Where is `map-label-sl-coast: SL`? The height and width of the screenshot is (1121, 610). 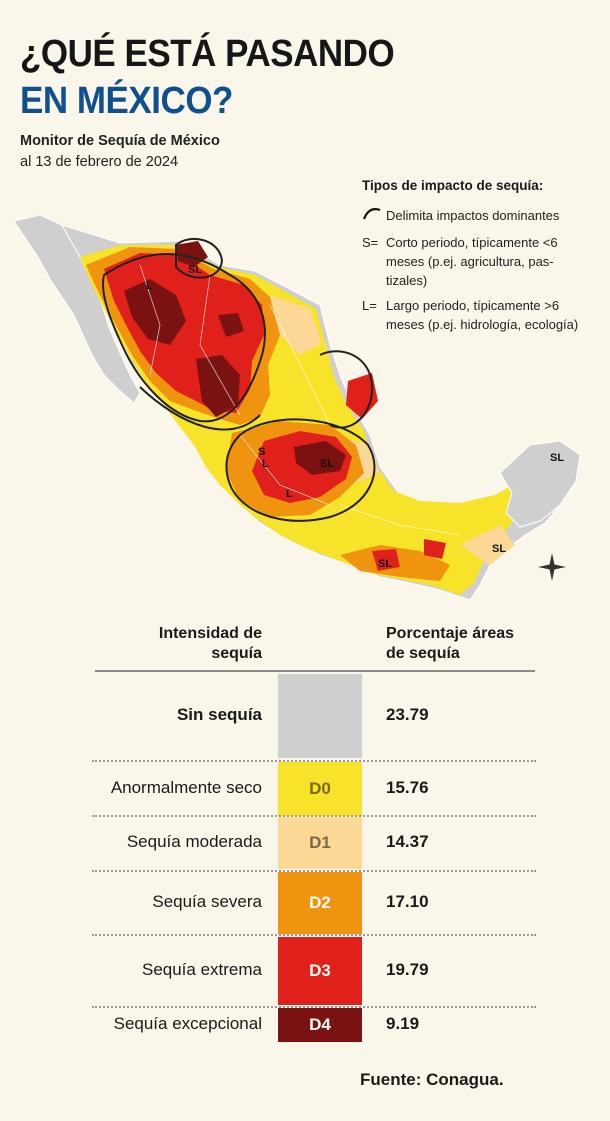
map-label-sl-coast: SL is located at coordinates (385, 564).